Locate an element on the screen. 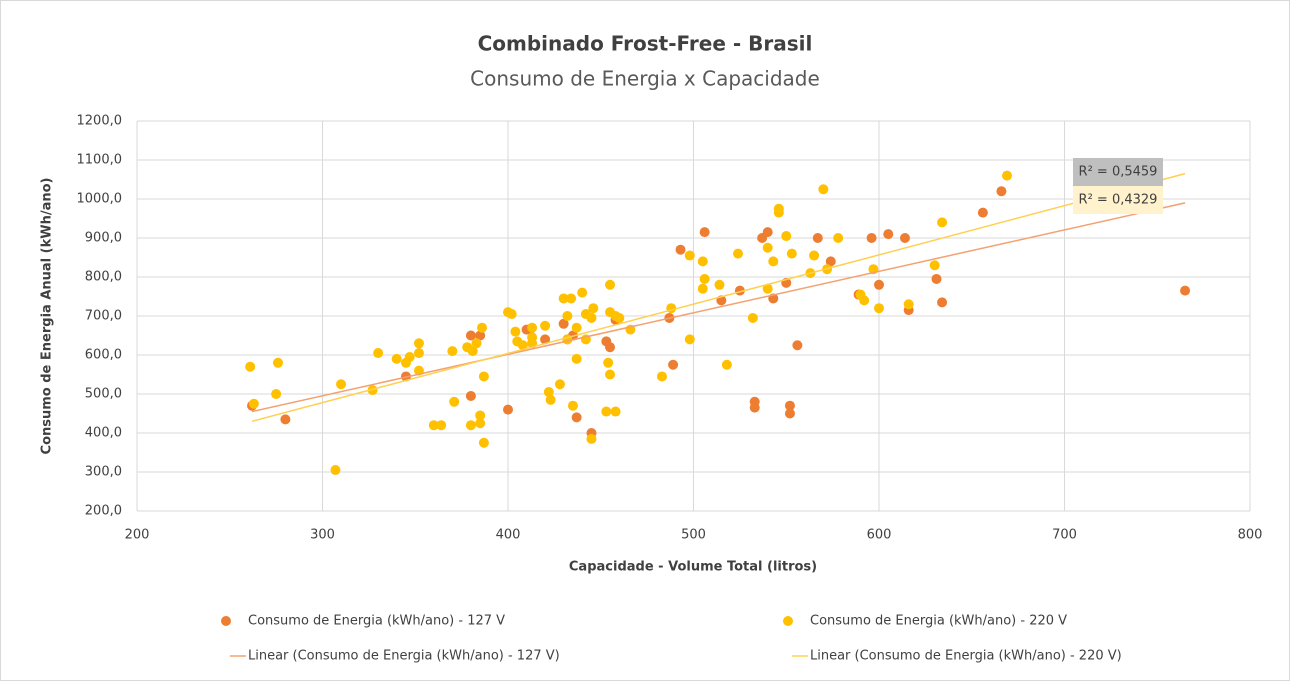 The height and width of the screenshot is (681, 1290). y-tick-label: 1200,0 is located at coordinates (100, 121).